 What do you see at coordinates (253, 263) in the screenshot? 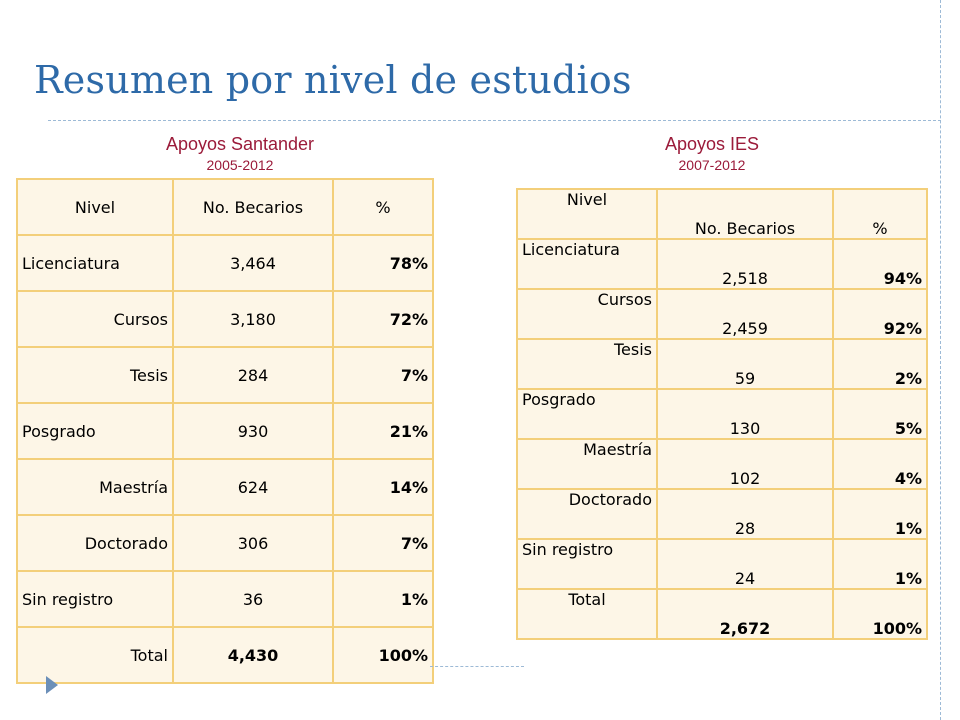
I see `cell-becarios: 3,464` at bounding box center [253, 263].